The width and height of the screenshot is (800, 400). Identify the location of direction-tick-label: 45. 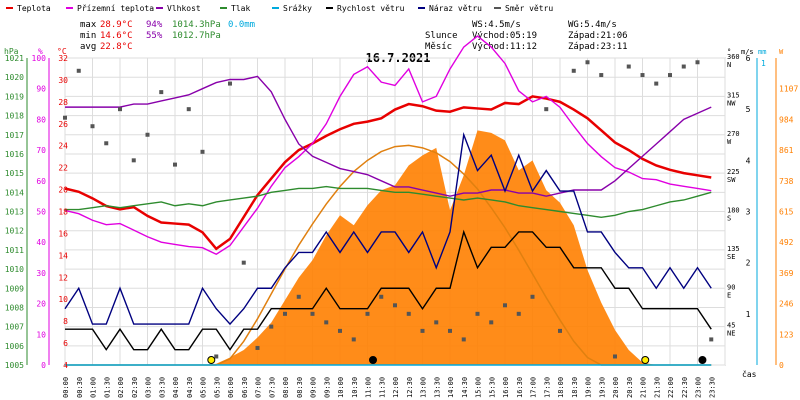
(731, 326).